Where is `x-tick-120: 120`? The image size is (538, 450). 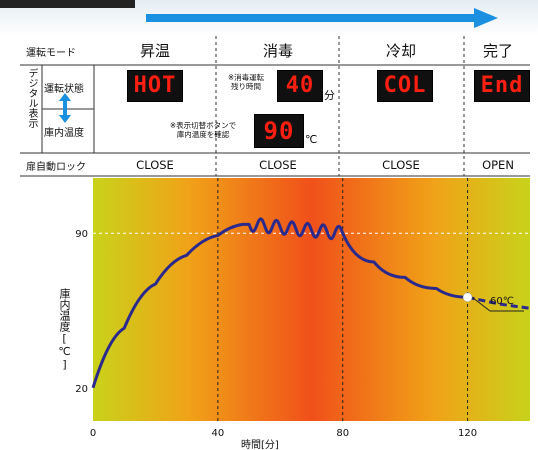 x-tick-120: 120 is located at coordinates (467, 433).